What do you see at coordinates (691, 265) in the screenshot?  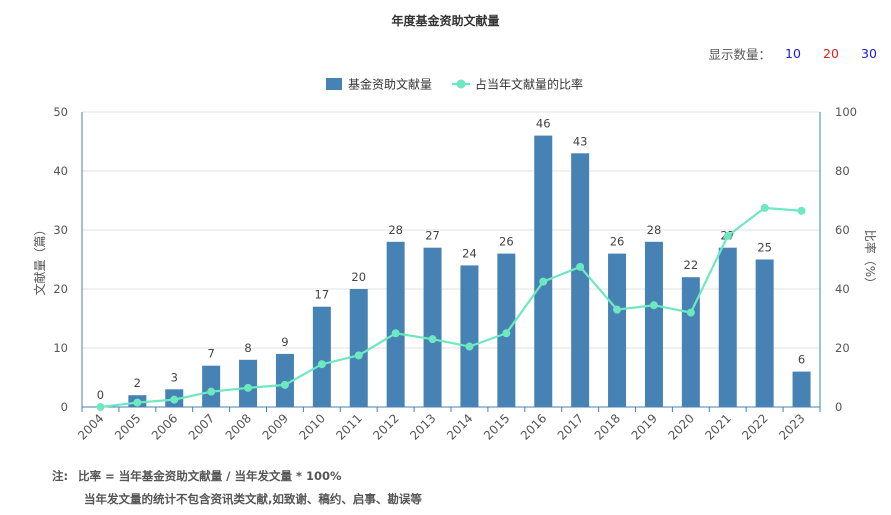 I see `bar-value-label: 22` at bounding box center [691, 265].